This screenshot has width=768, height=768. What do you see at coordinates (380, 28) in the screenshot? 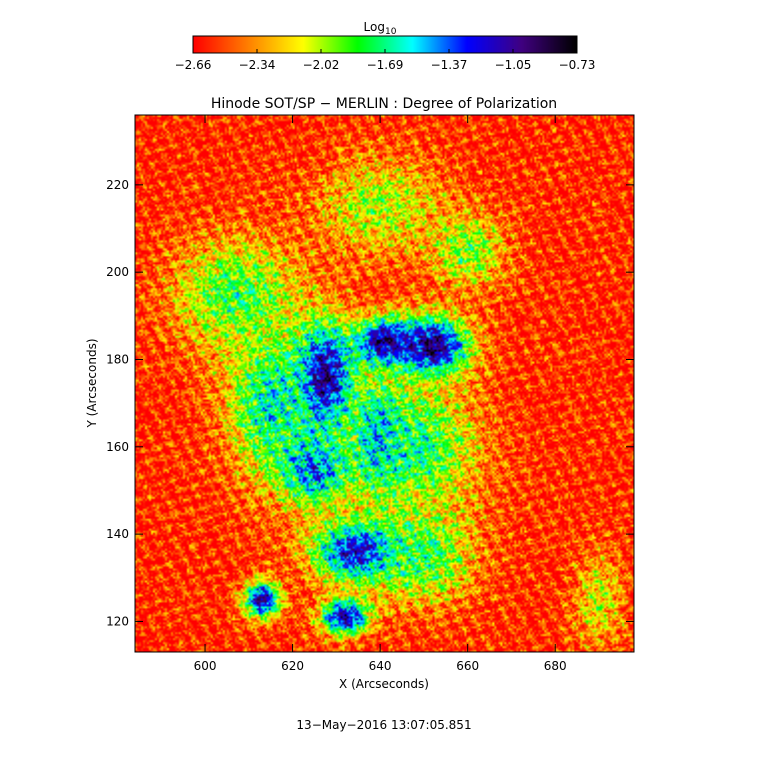
I see `colorbar-label: Log10` at bounding box center [380, 28].